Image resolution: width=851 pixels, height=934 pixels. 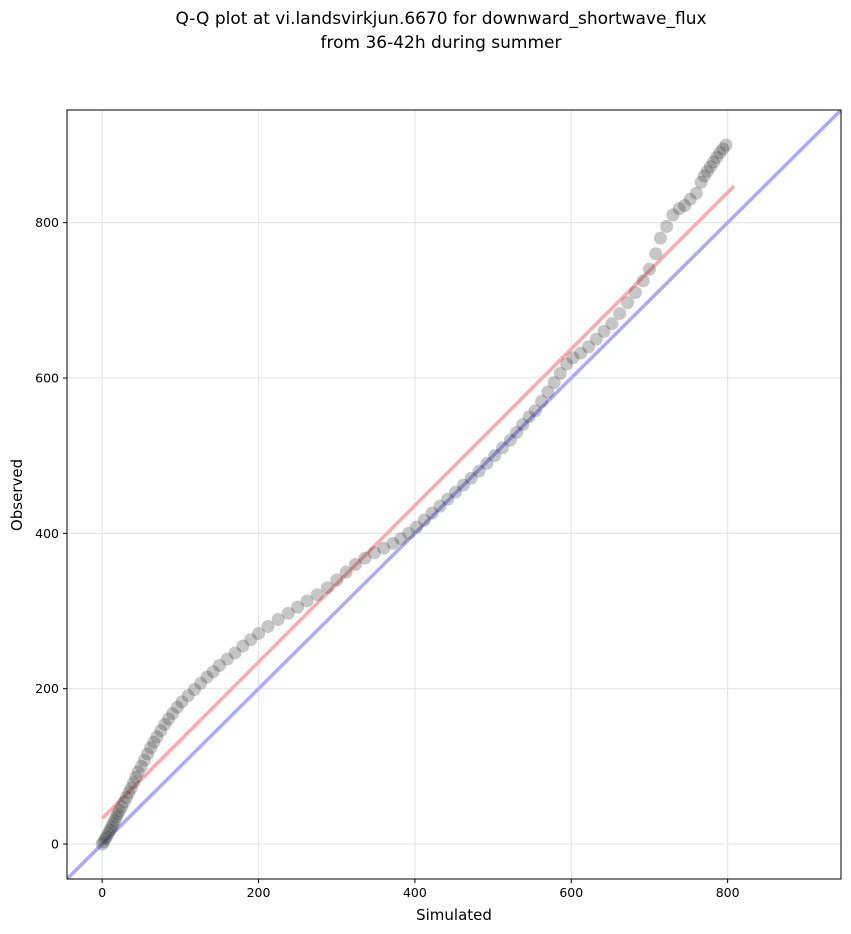 I want to click on y-tick-label: 800, so click(x=47, y=222).